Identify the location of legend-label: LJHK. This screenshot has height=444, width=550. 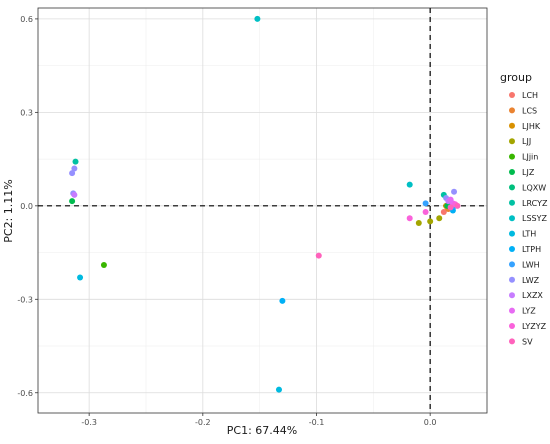
(531, 126).